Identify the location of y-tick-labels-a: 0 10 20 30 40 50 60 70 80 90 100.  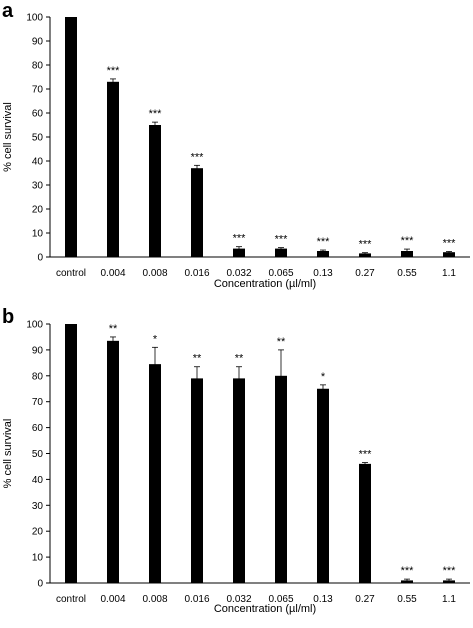
(34, 138).